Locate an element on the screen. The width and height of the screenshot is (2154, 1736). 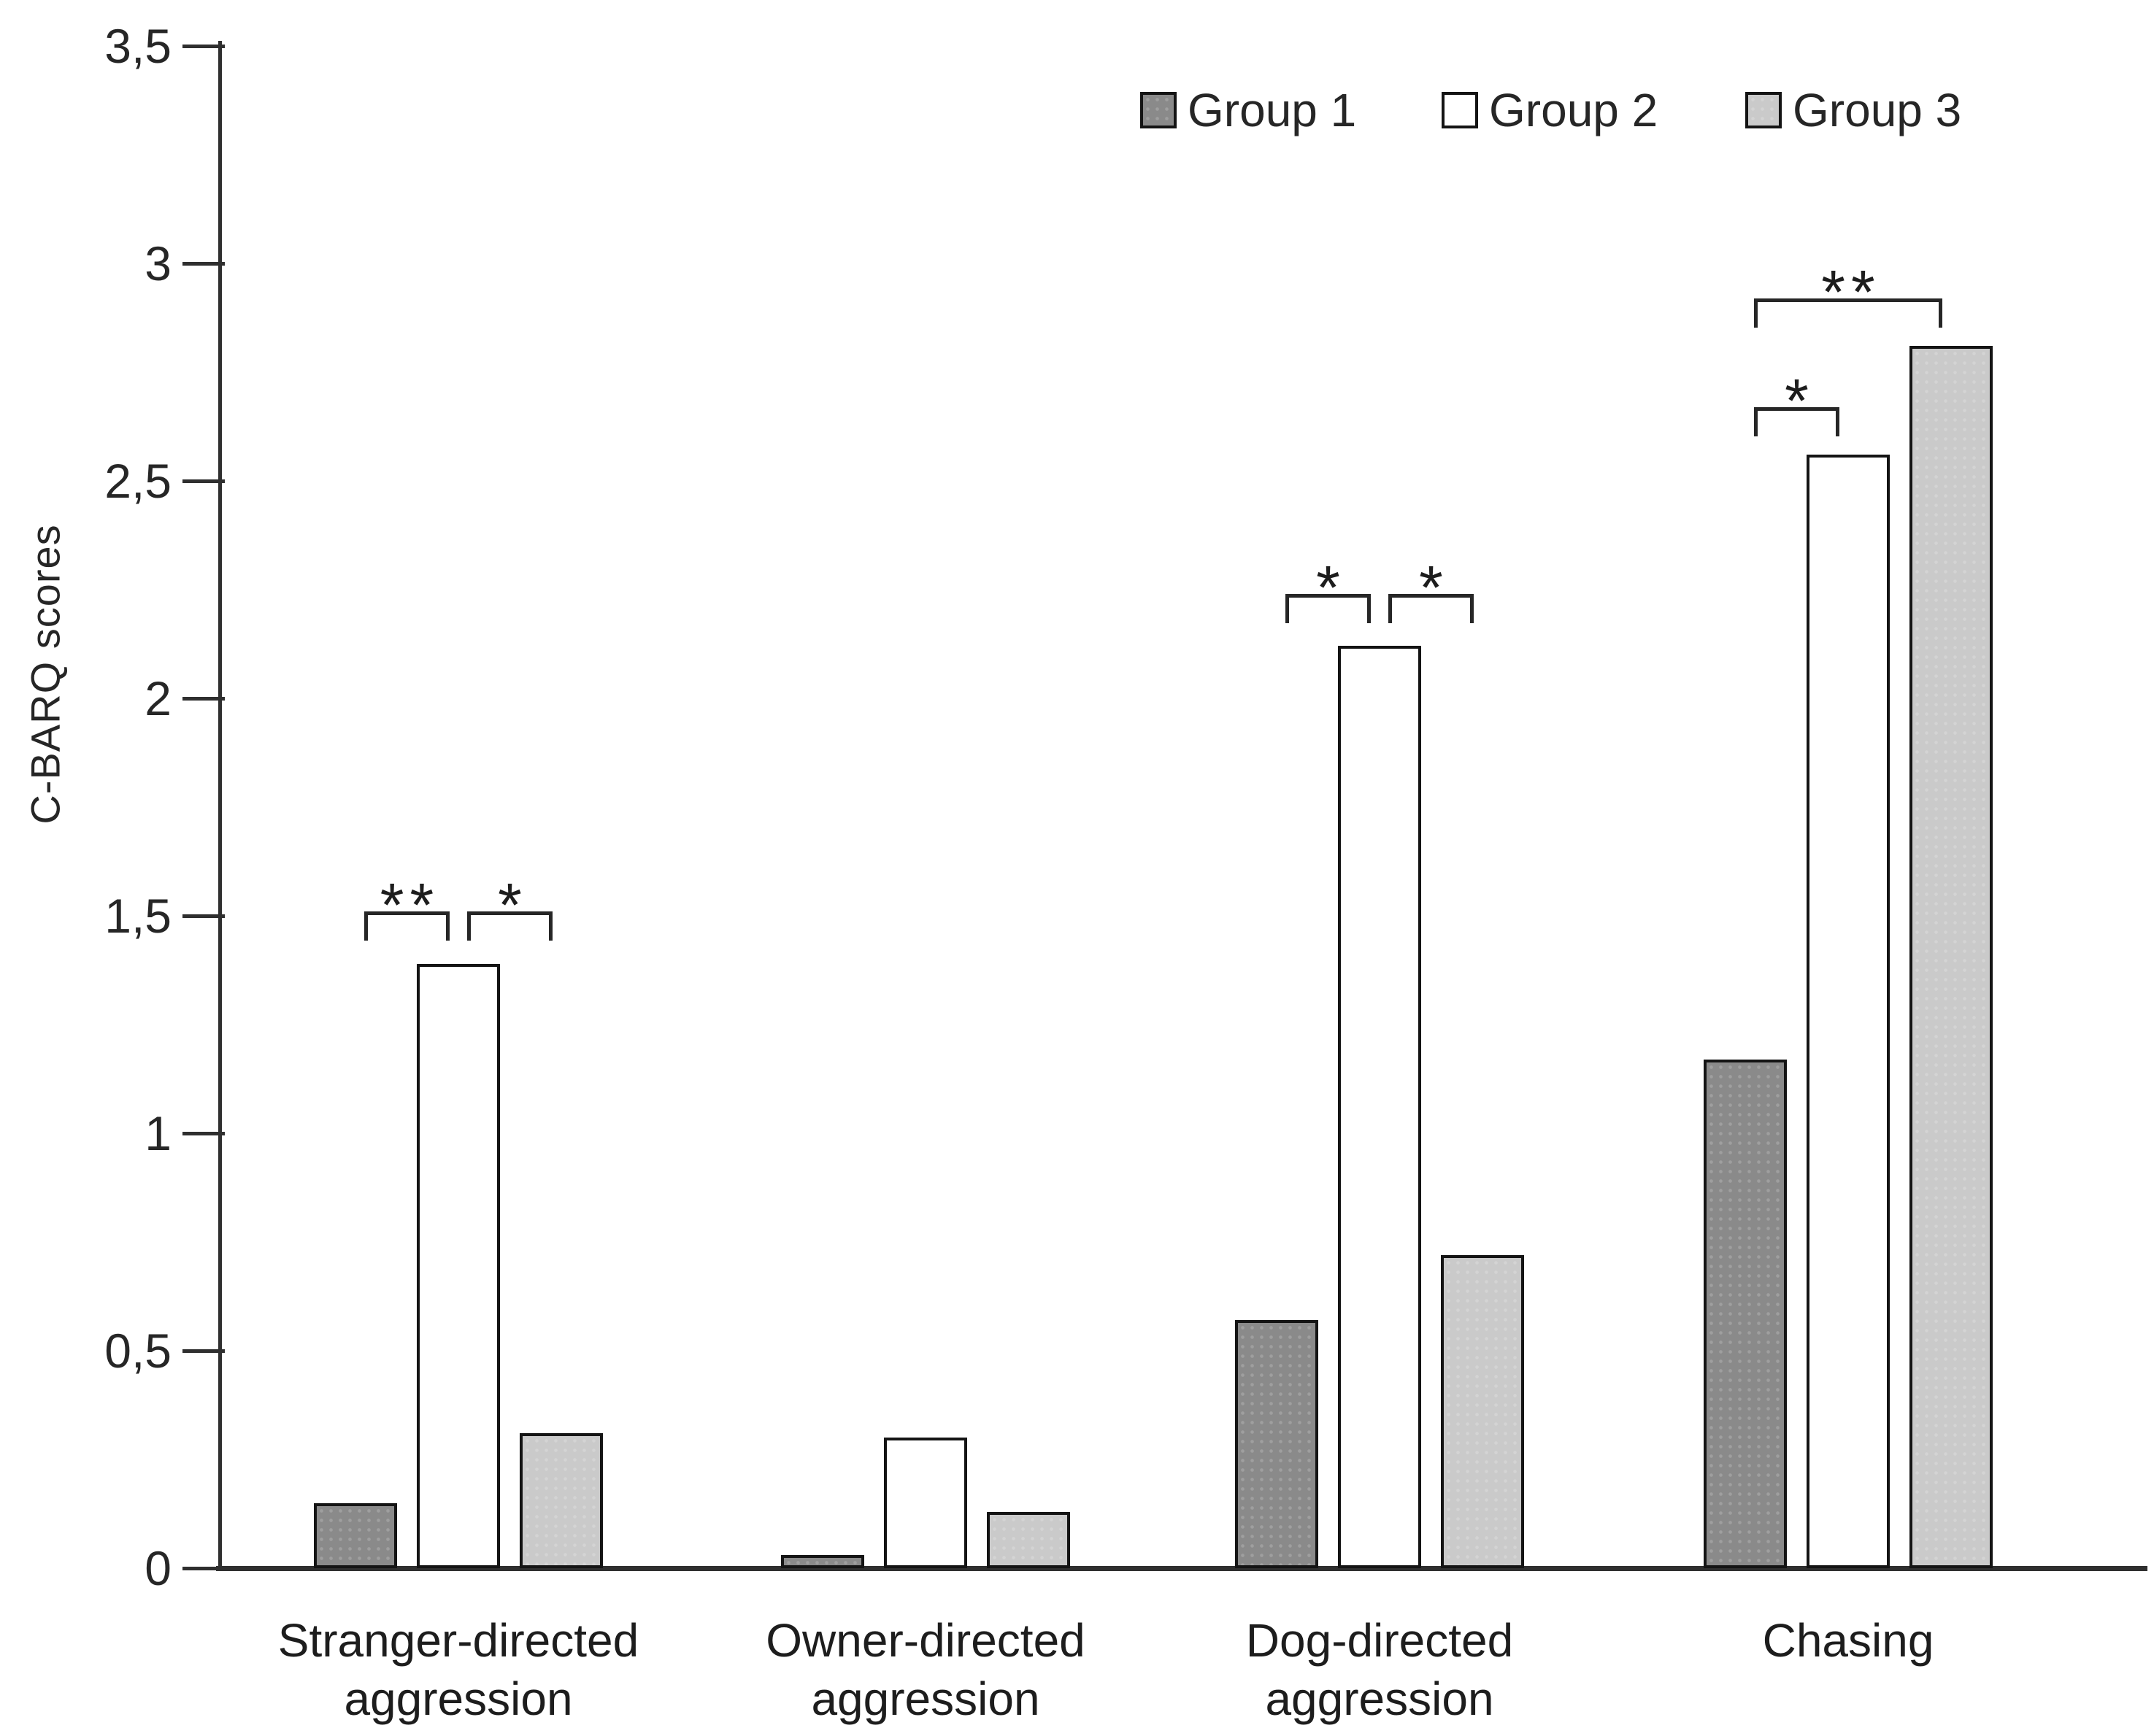
category-label-line: Owner-directed is located at coordinates (925, 1640).